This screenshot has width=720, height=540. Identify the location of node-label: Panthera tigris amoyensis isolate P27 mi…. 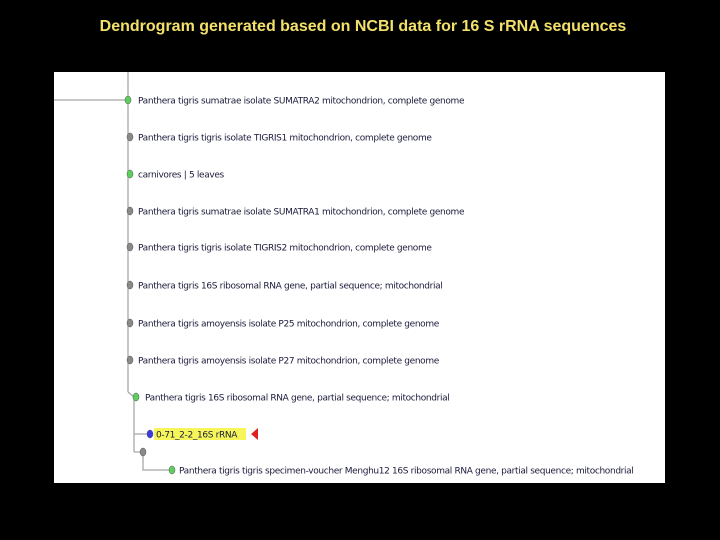
(289, 362).